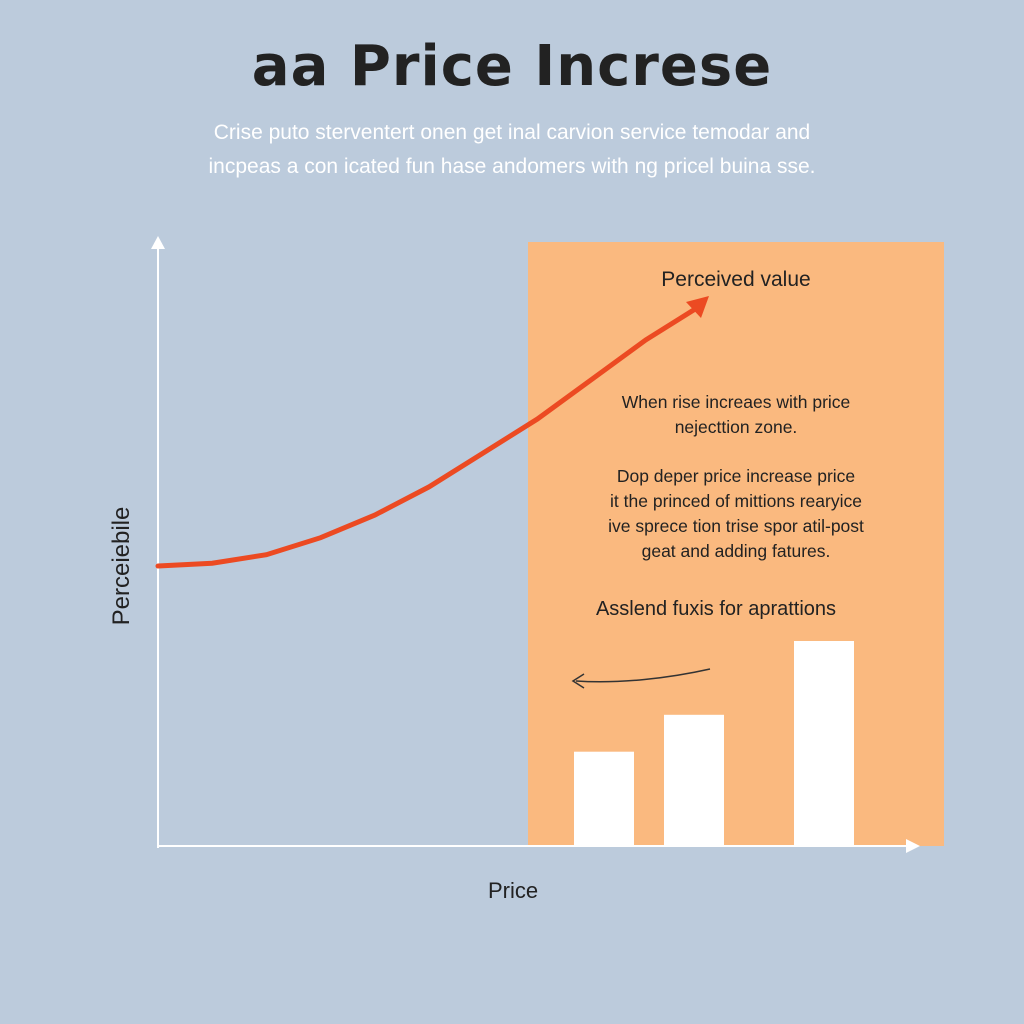 The image size is (1024, 1024). What do you see at coordinates (716, 609) in the screenshot?
I see `zone-subheading: Asslend fuxis for aprattions` at bounding box center [716, 609].